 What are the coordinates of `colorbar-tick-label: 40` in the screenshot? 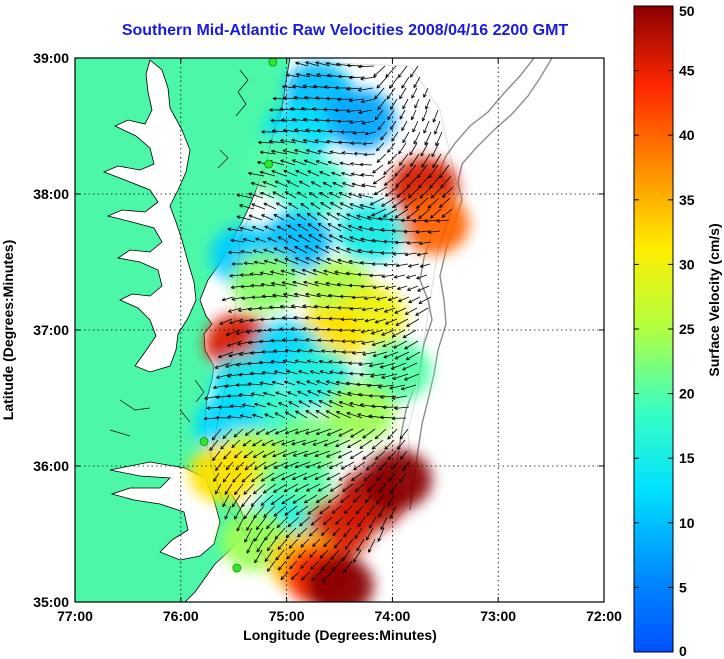 It's located at (687, 135).